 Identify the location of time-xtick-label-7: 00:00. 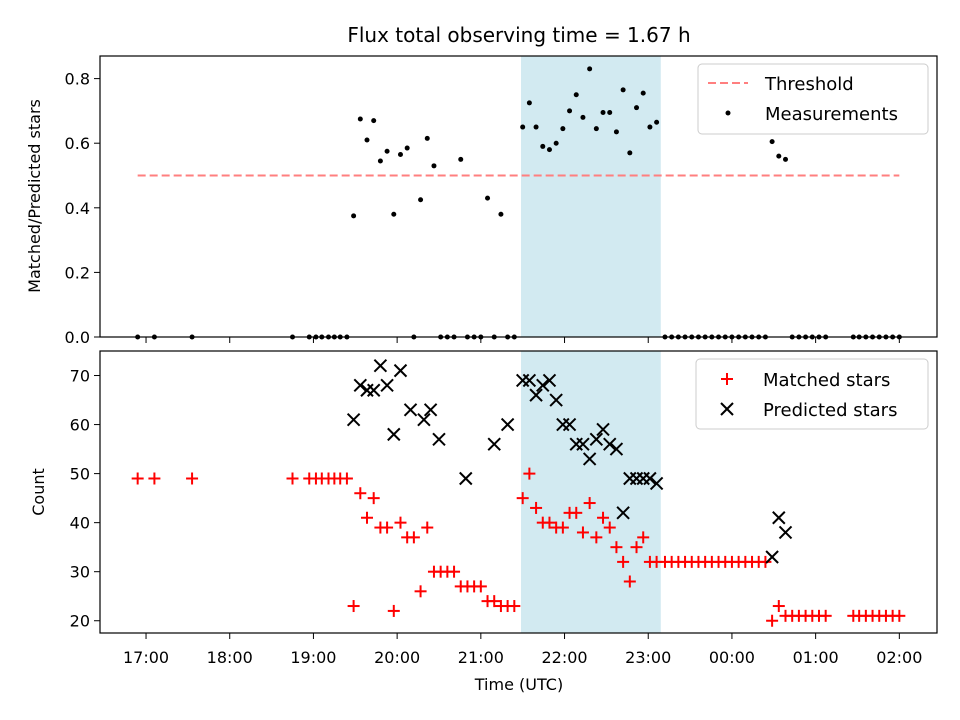
(732, 657).